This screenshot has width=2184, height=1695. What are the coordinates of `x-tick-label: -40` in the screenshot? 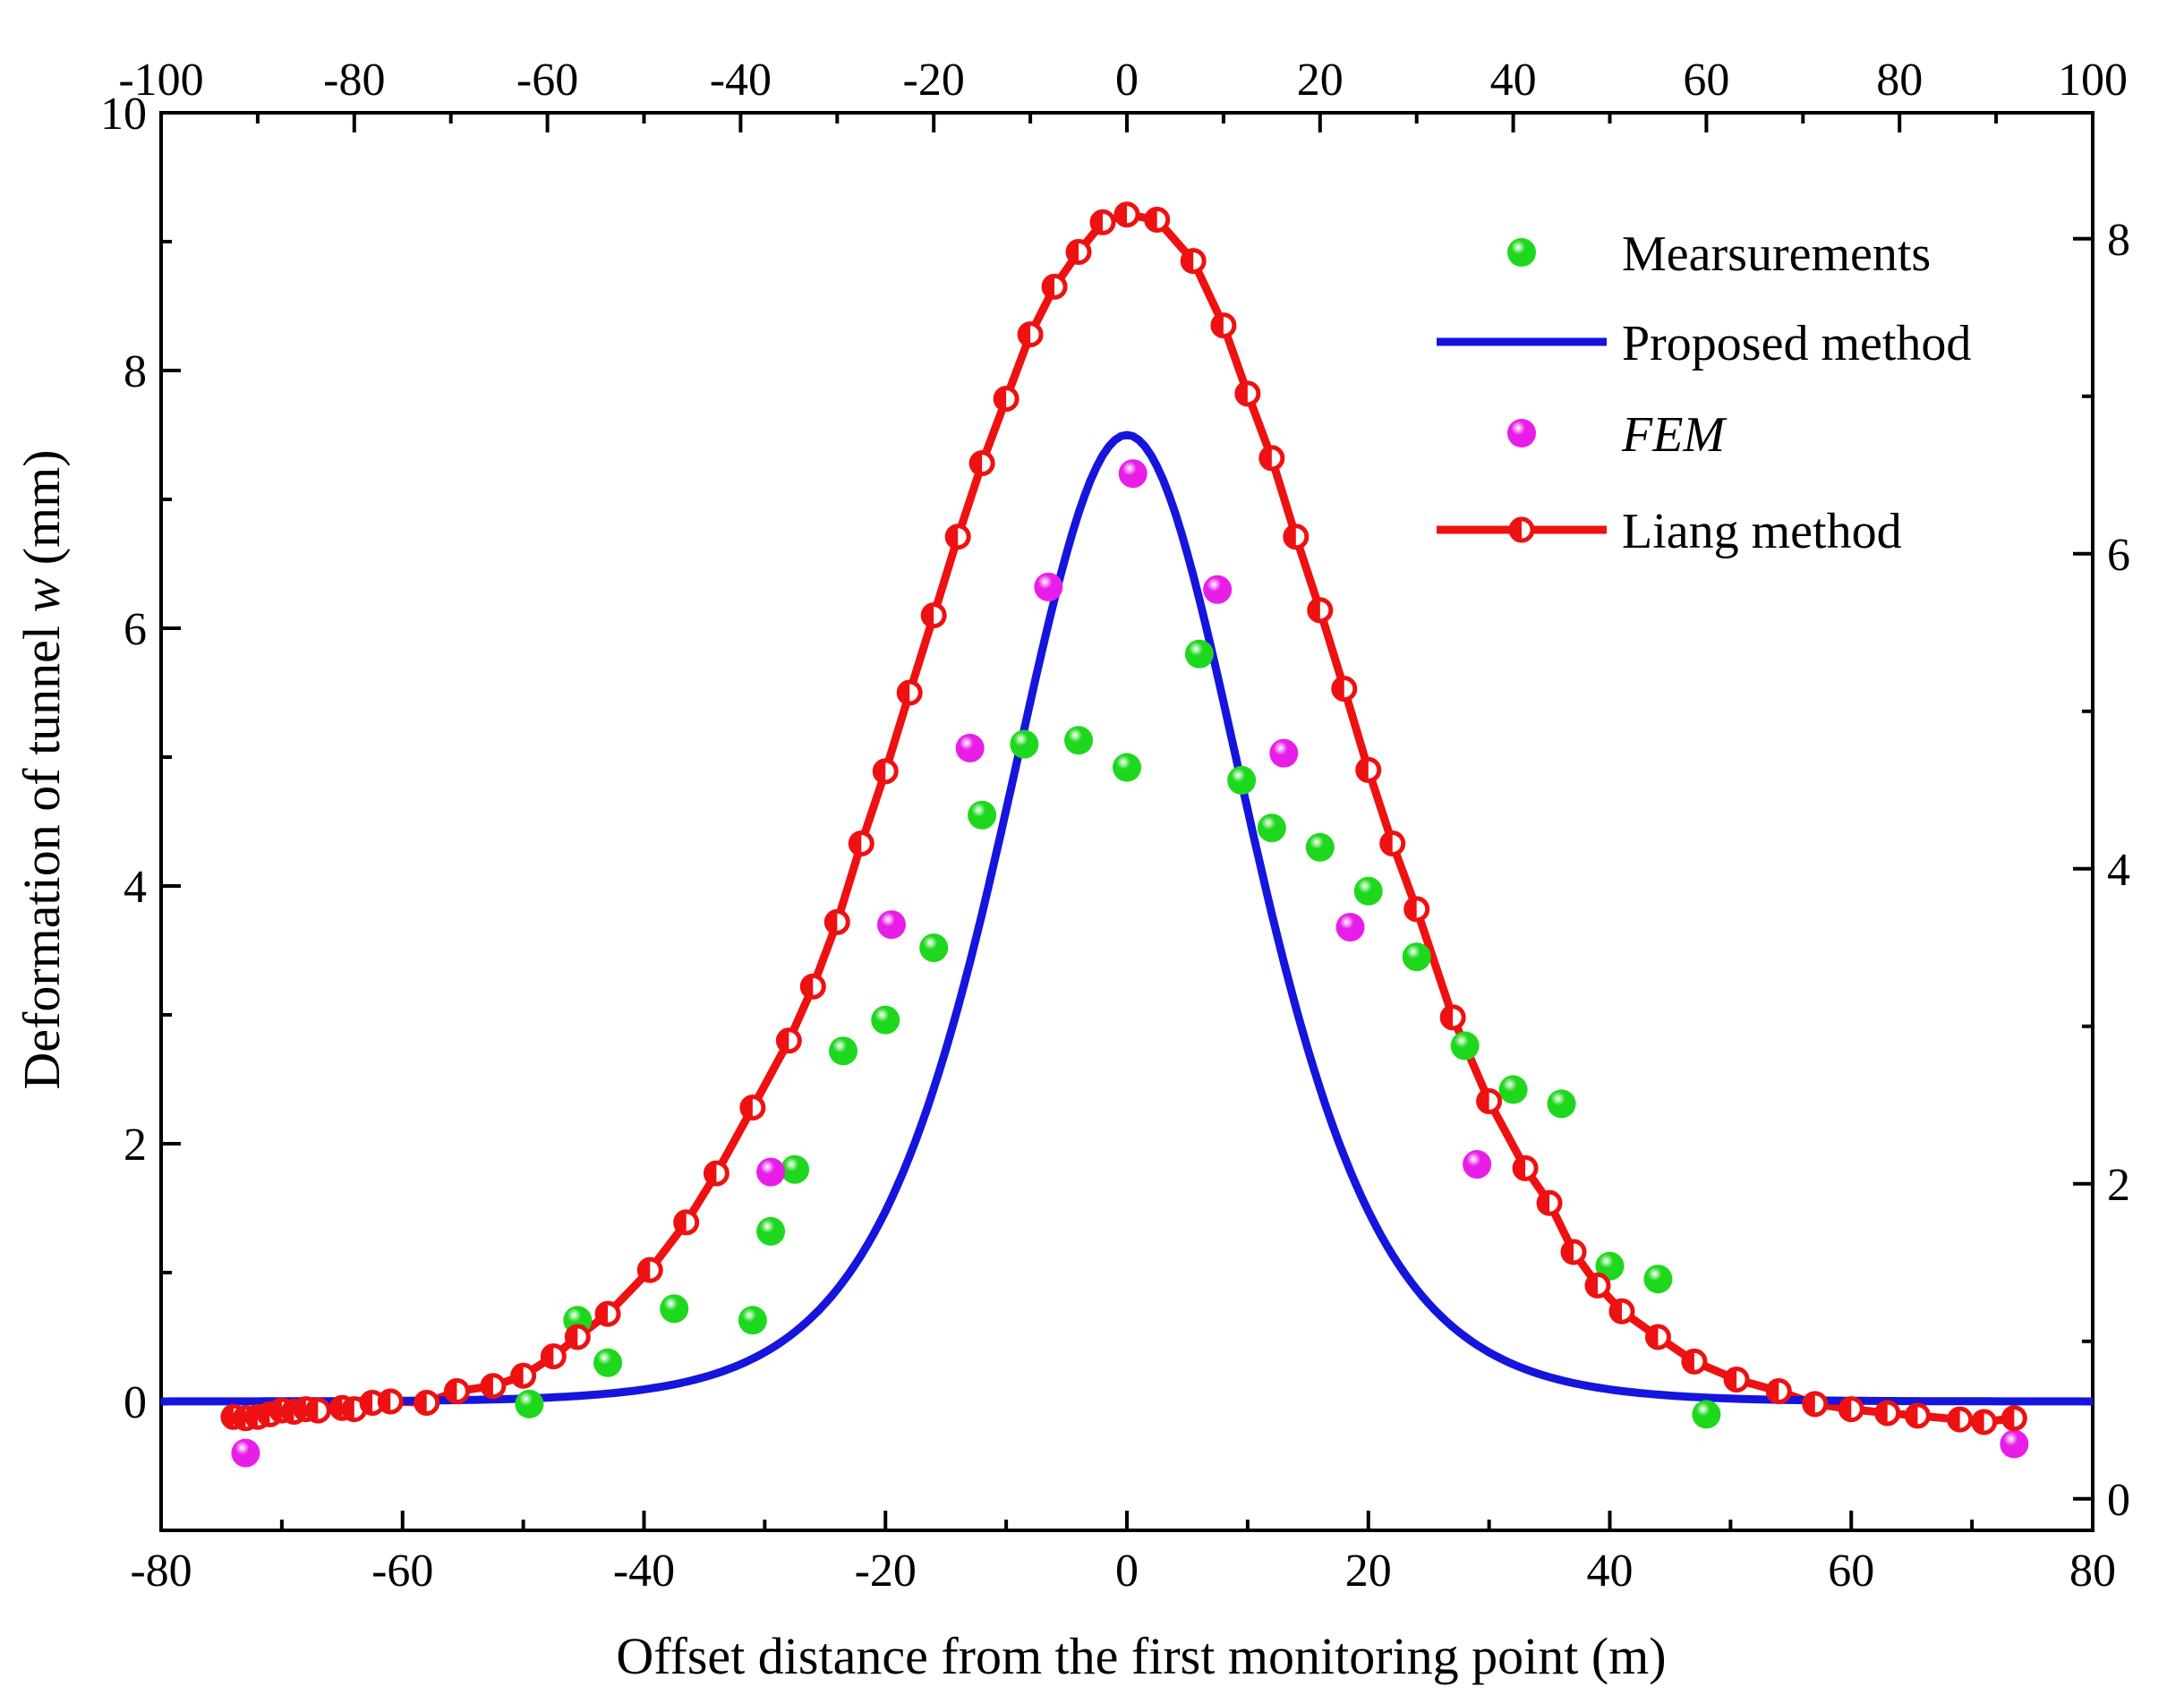 It's located at (644, 1571).